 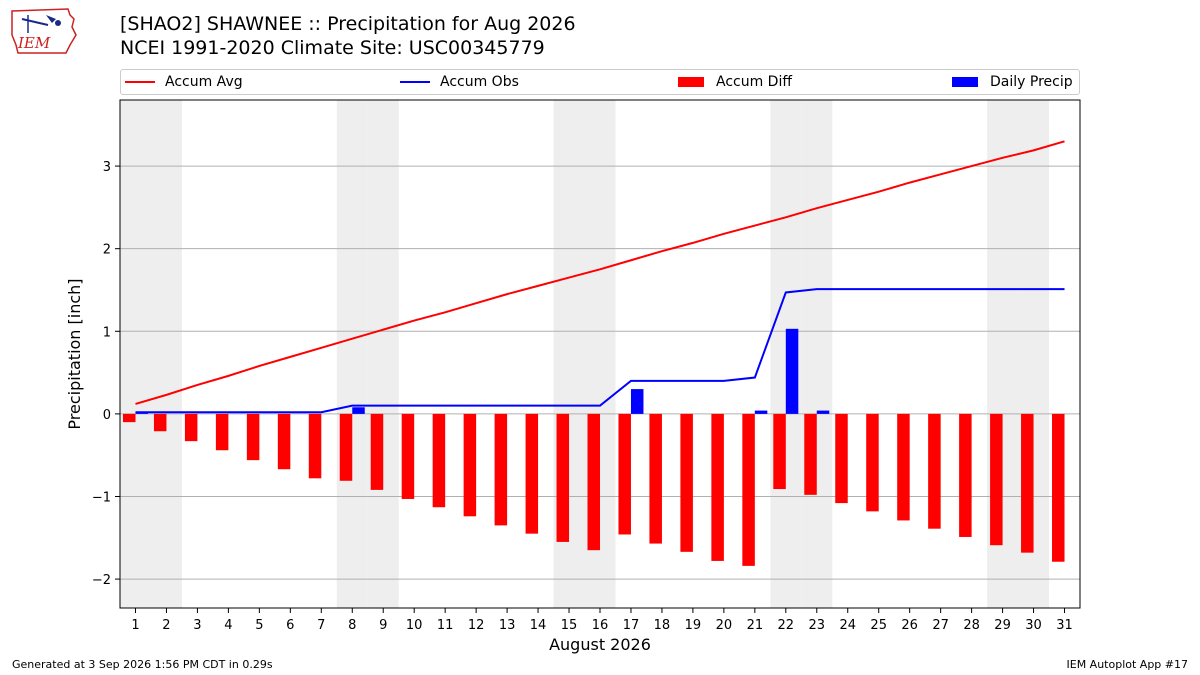 I want to click on x-tick-label-28: 28, so click(x=971, y=625).